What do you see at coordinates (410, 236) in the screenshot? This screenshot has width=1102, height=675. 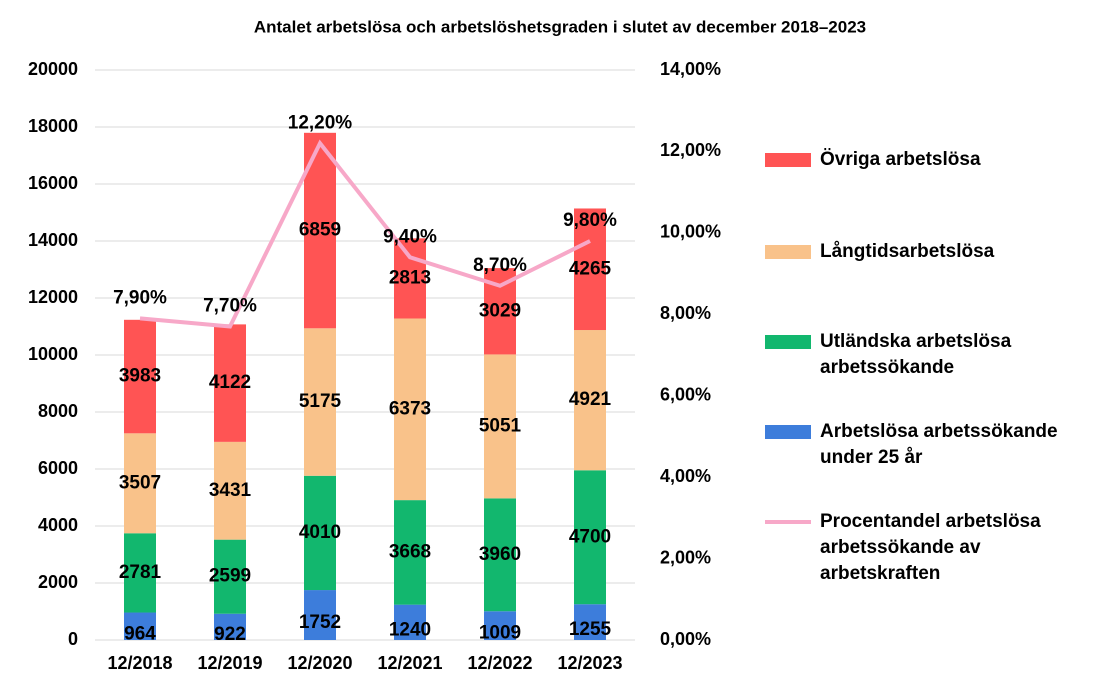 I see `line-label: 9,40%` at bounding box center [410, 236].